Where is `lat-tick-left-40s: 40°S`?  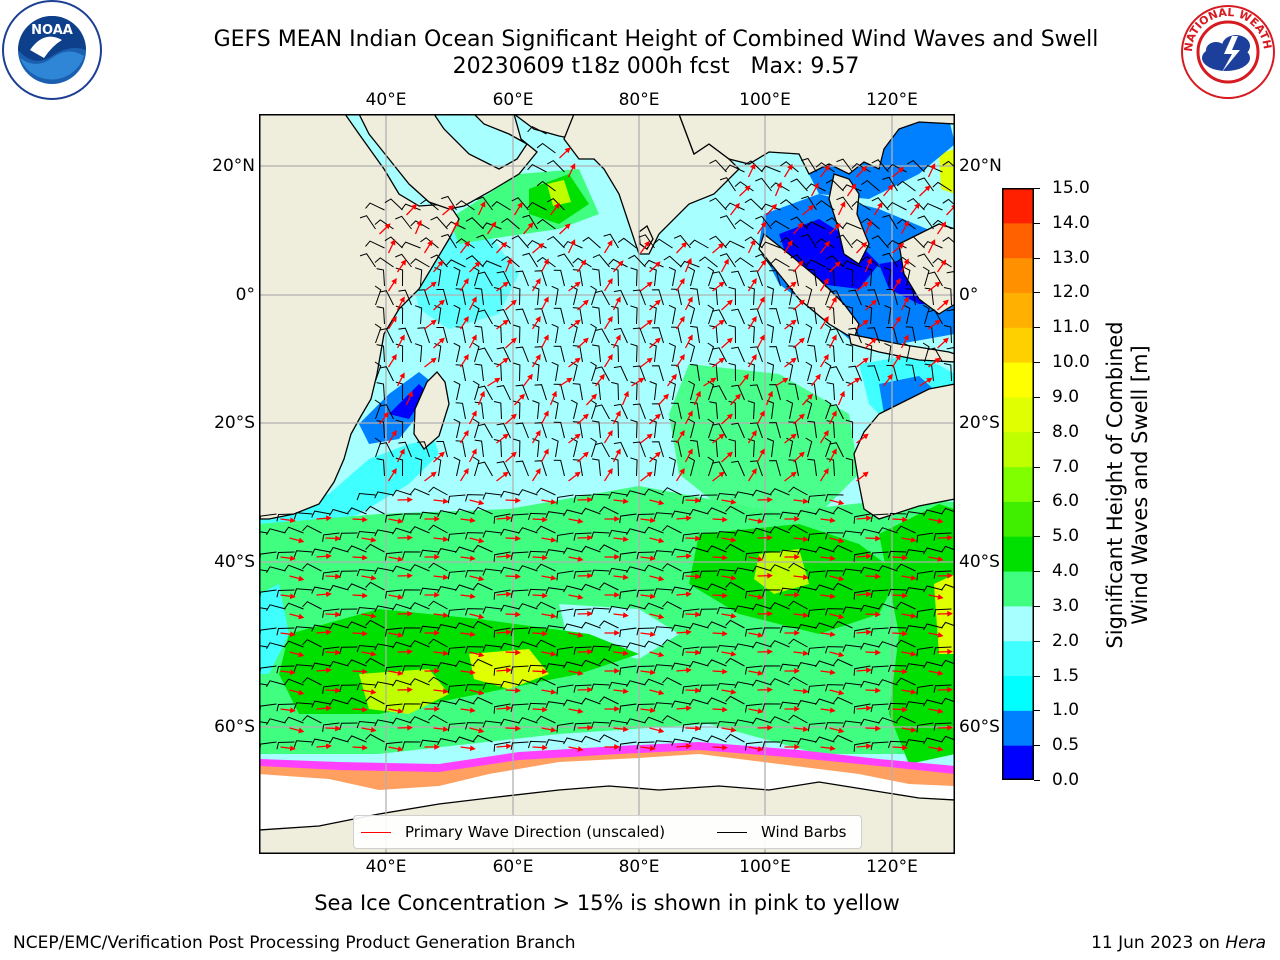
lat-tick-left-40s: 40°S is located at coordinates (234, 562).